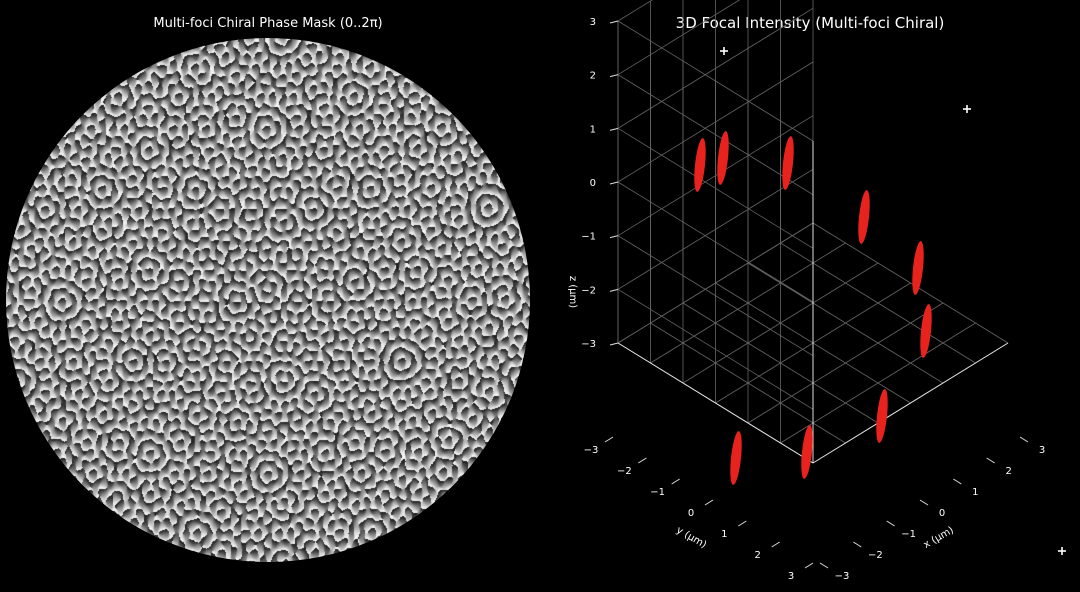 This screenshot has width=1080, height=592. What do you see at coordinates (593, 129) in the screenshot?
I see `z-tick-label: 1` at bounding box center [593, 129].